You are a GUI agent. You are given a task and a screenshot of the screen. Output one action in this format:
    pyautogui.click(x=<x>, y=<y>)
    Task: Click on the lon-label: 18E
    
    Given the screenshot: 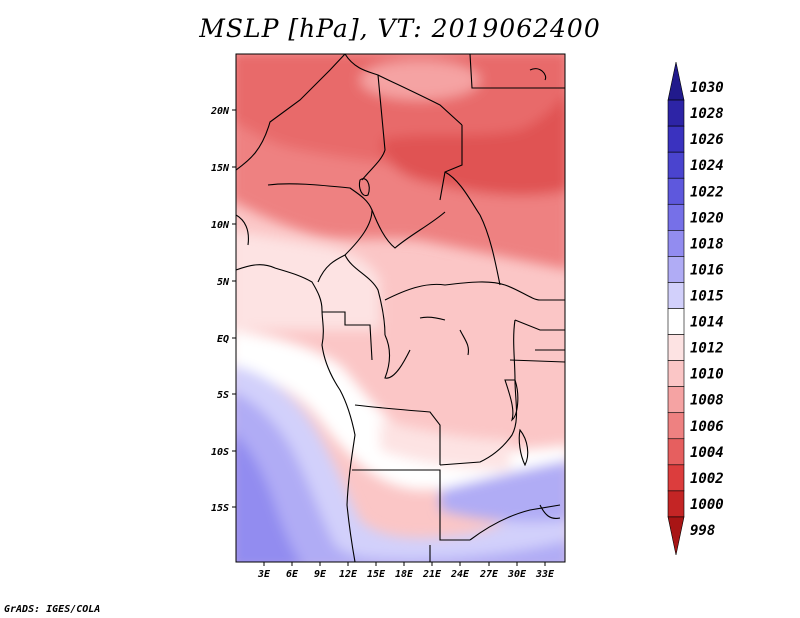 What is the action you would take?
    pyautogui.click(x=404, y=574)
    